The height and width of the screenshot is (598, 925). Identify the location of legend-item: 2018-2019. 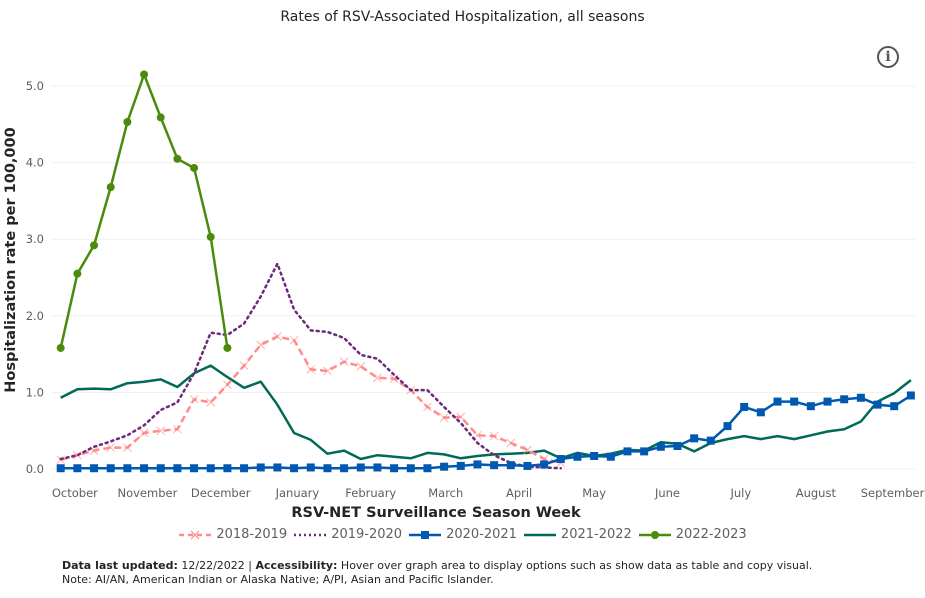
(232, 534).